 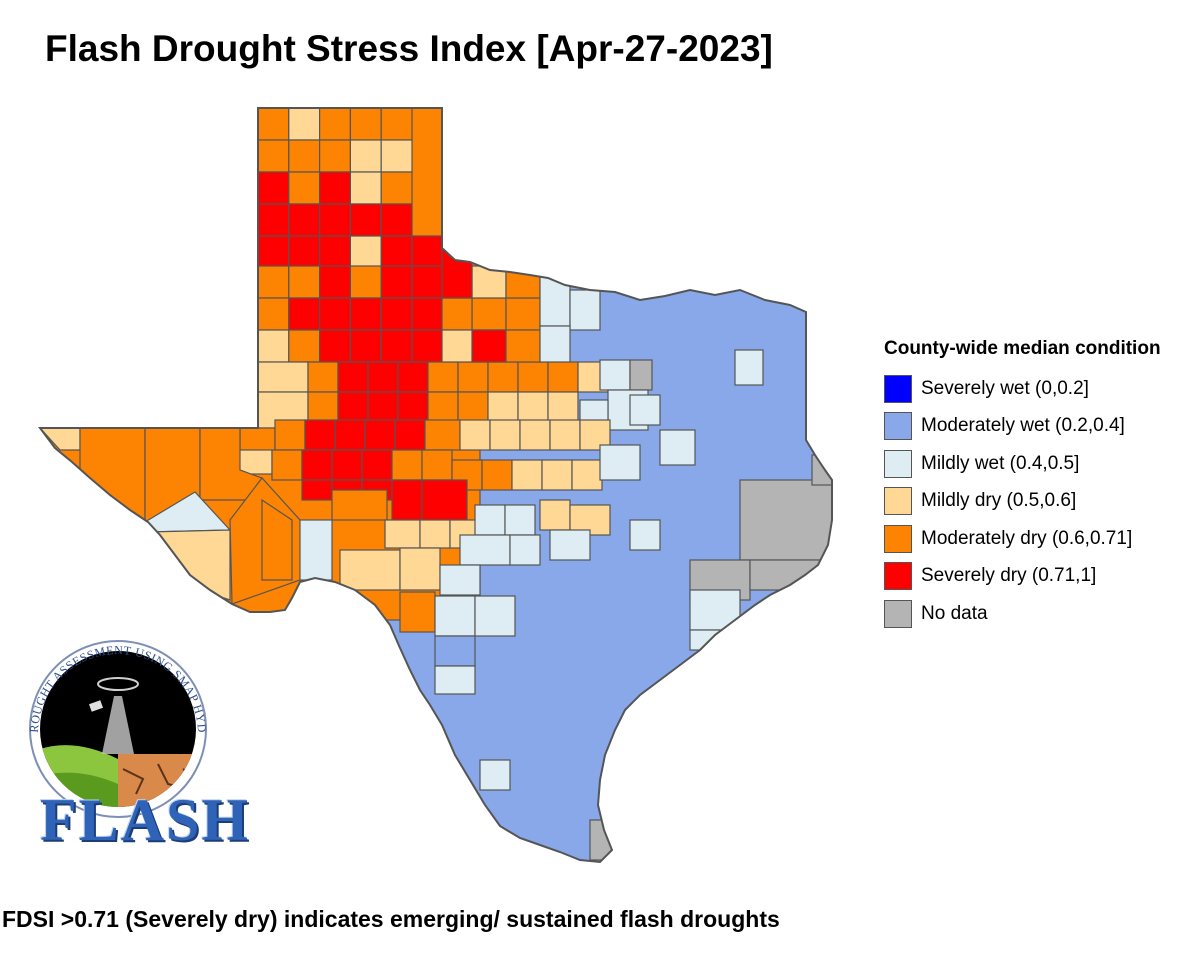 I want to click on legend-label: Mildly dry (0.5,0.6], so click(x=999, y=501).